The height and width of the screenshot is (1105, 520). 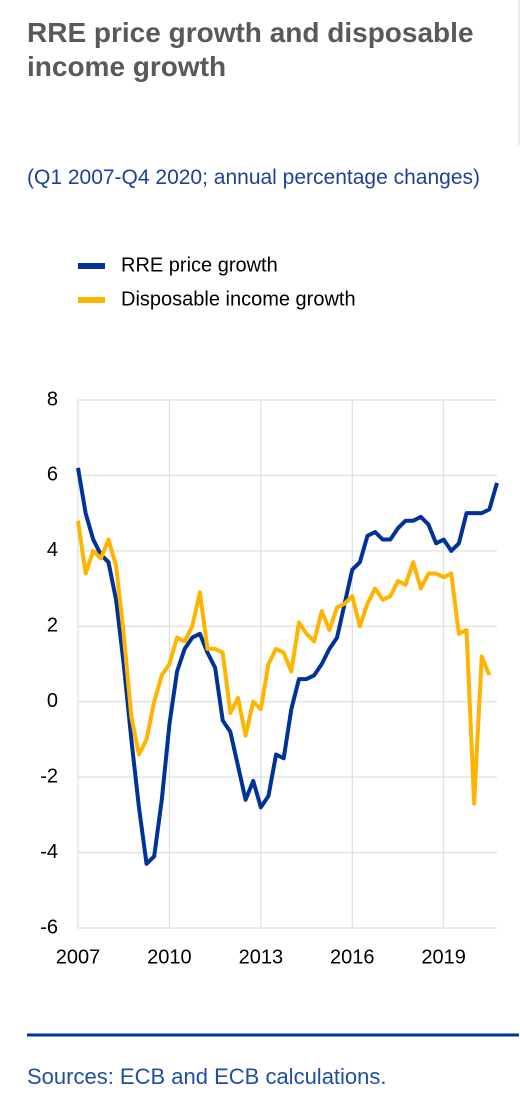 I want to click on y-tick-label: 2, so click(x=52, y=626).